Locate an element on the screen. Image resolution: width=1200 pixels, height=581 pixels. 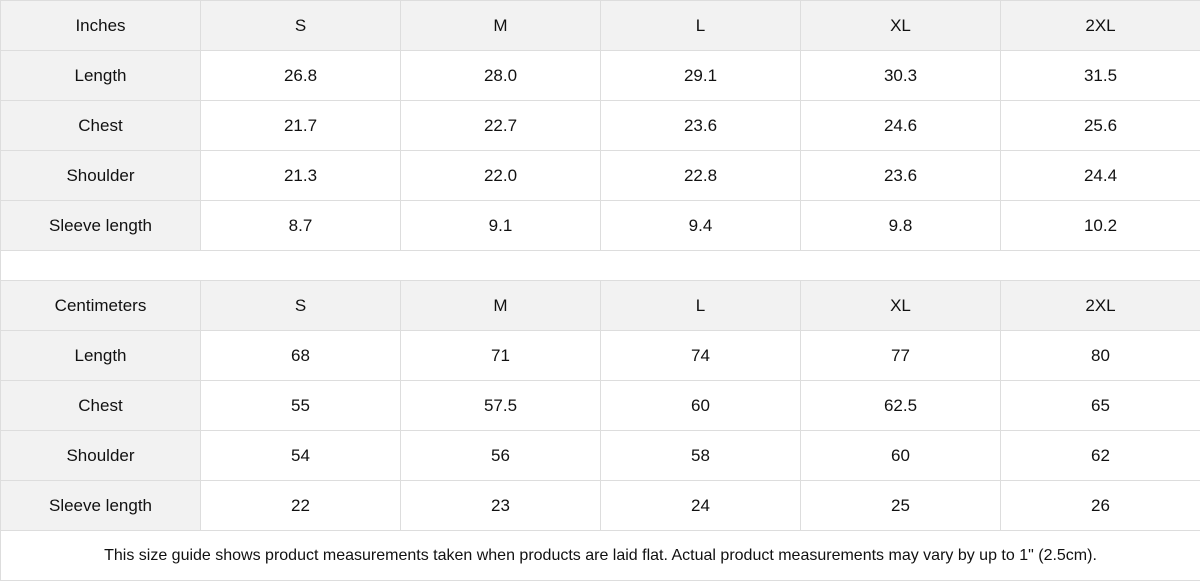
measurement-cell: 22.7 is located at coordinates (501, 126).